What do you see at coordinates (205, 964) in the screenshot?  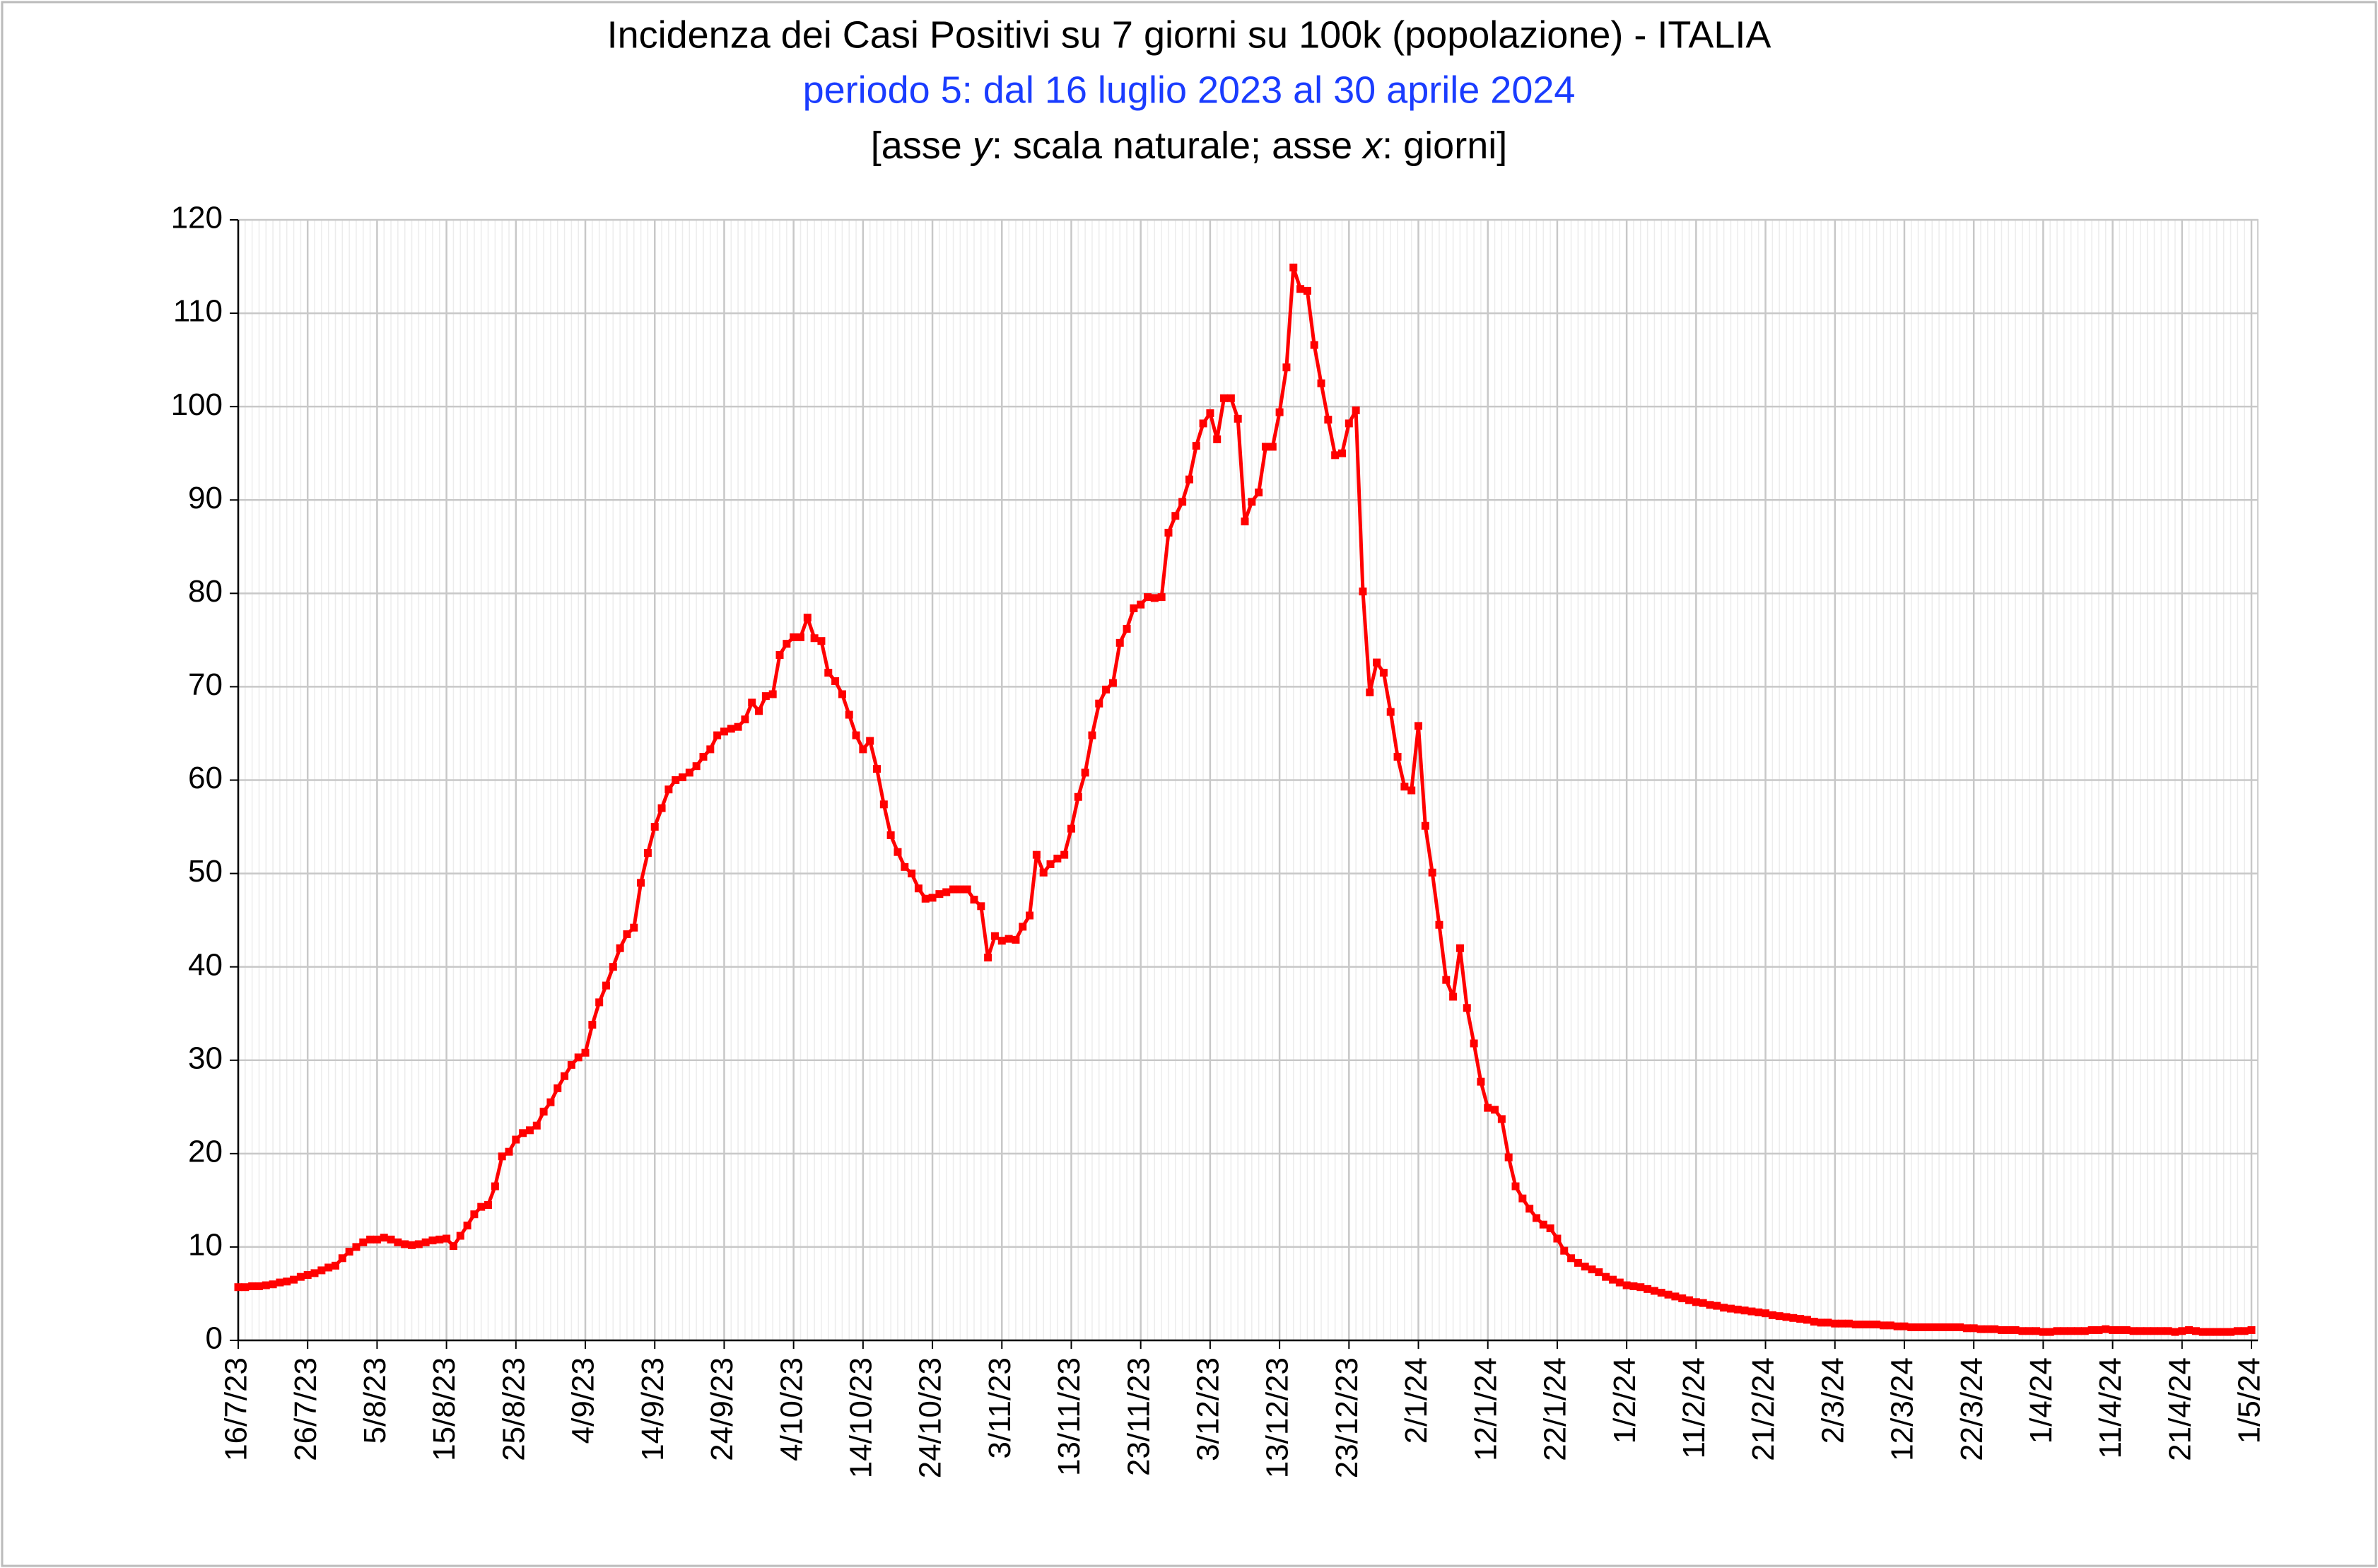 I see `y-tick-label: 40` at bounding box center [205, 964].